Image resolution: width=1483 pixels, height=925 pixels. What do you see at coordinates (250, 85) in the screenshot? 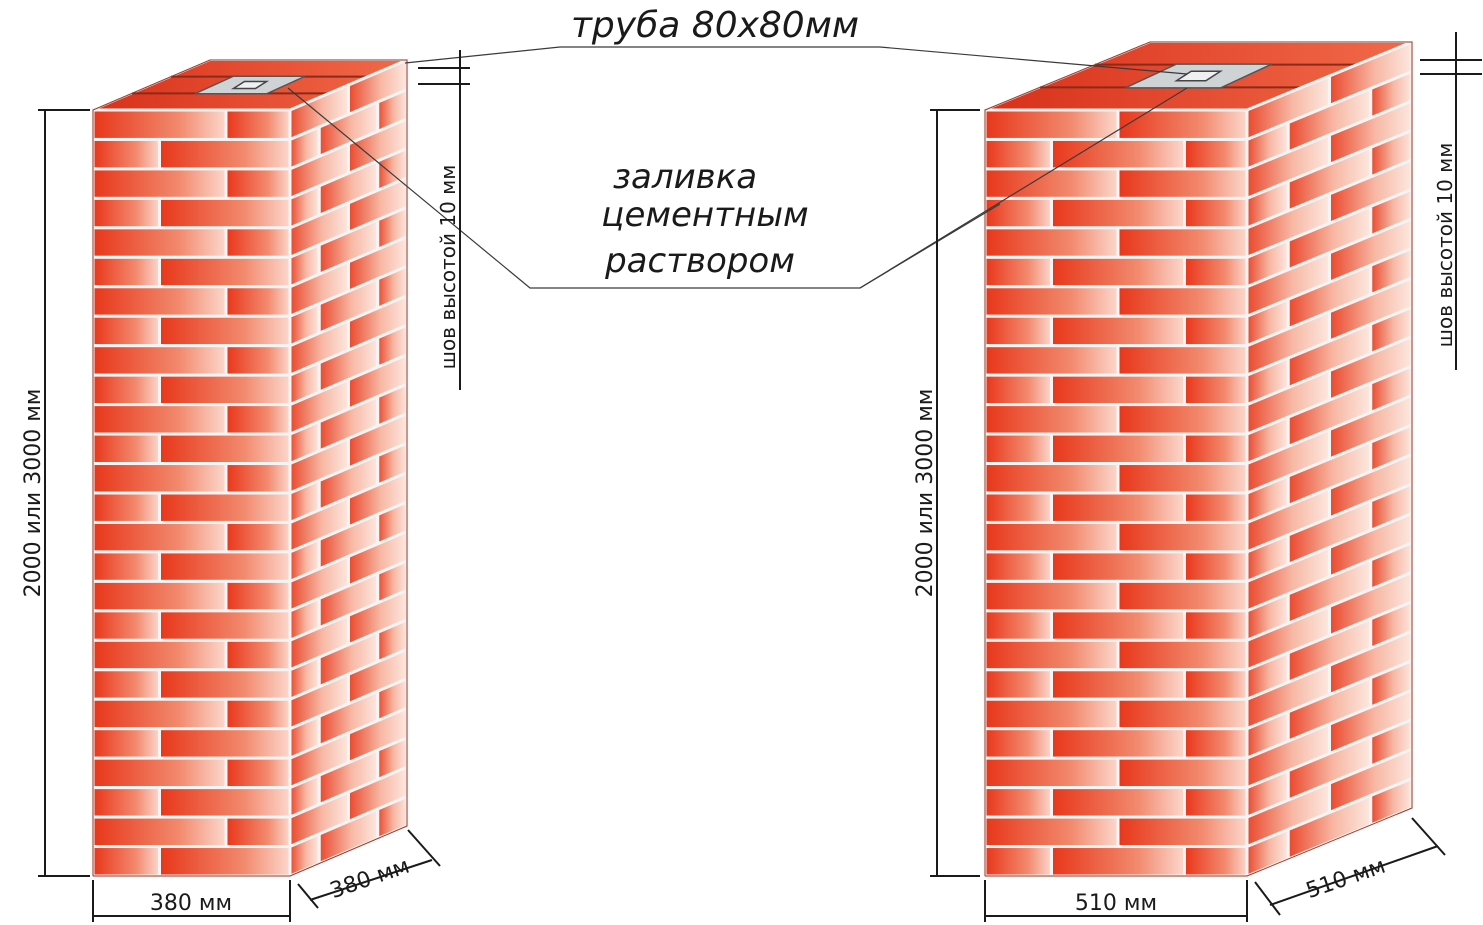
I see `pillar-380-pipe` at bounding box center [250, 85].